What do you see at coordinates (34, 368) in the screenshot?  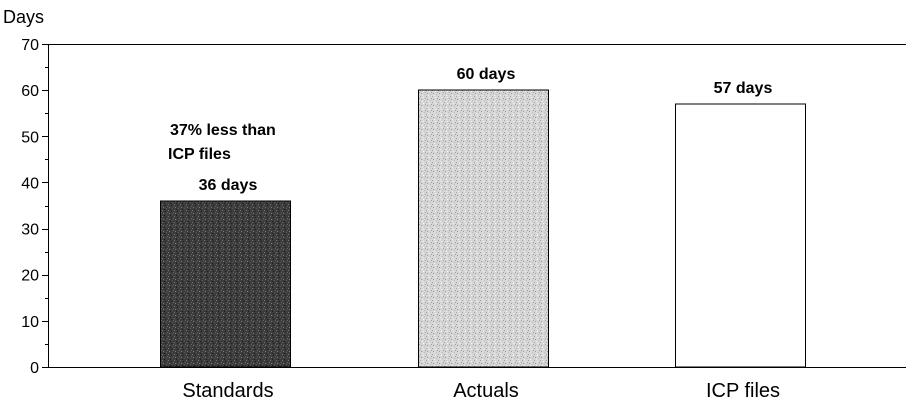 I see `y-tick-label: 0` at bounding box center [34, 368].